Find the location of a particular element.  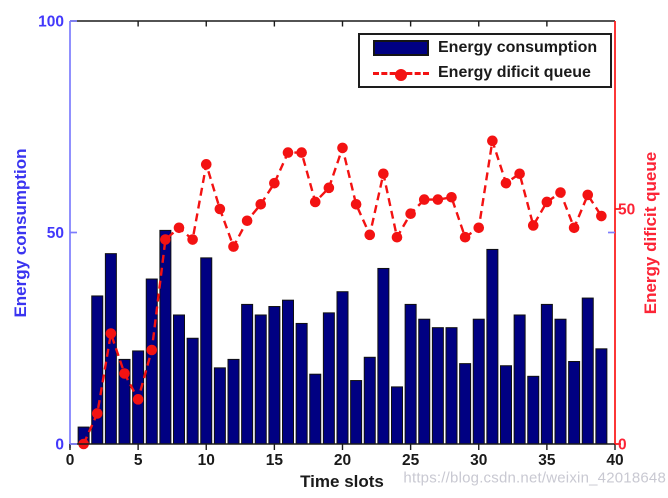

left-y-axis-title: Energy consumption is located at coordinates (20, 233).